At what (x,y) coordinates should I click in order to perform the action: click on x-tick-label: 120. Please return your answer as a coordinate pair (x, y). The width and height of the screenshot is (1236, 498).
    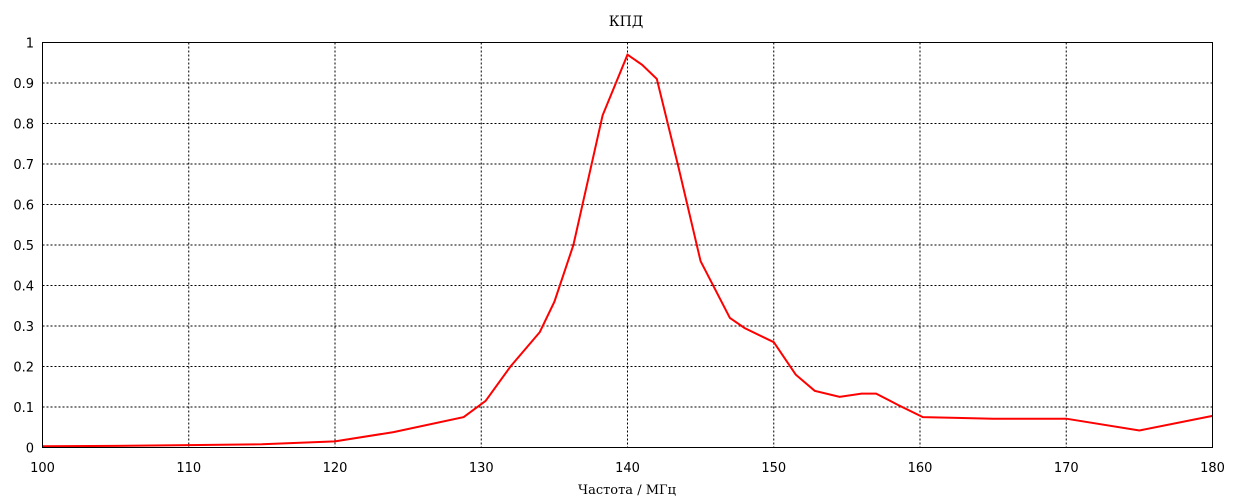
    Looking at the image, I should click on (335, 468).